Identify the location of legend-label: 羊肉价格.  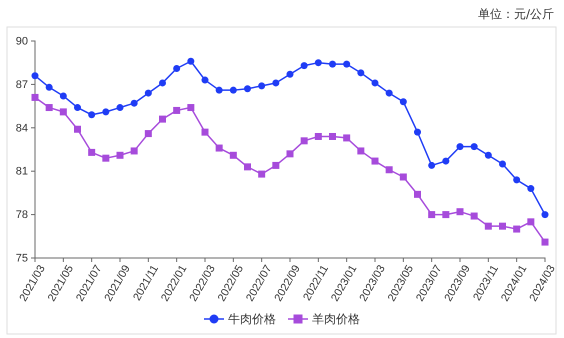
(336, 319).